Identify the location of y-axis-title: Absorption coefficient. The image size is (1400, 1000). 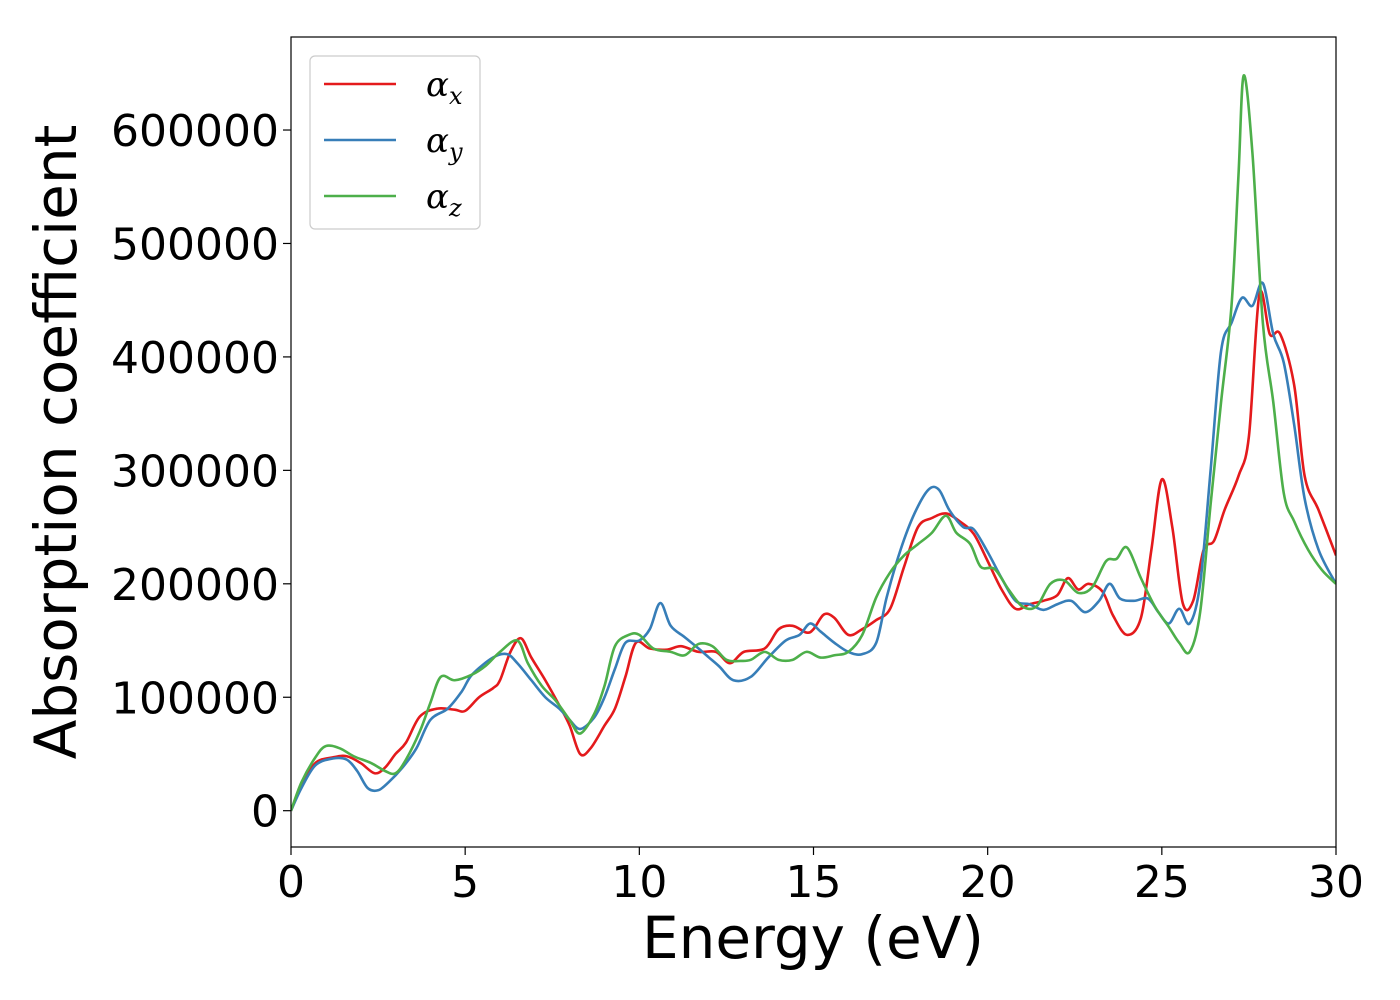
(56, 442).